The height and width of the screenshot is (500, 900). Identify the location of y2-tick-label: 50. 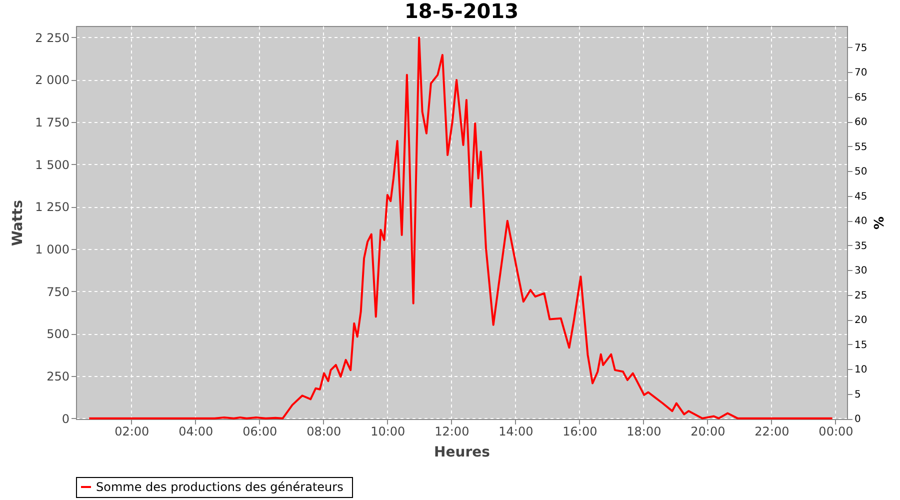
(861, 172).